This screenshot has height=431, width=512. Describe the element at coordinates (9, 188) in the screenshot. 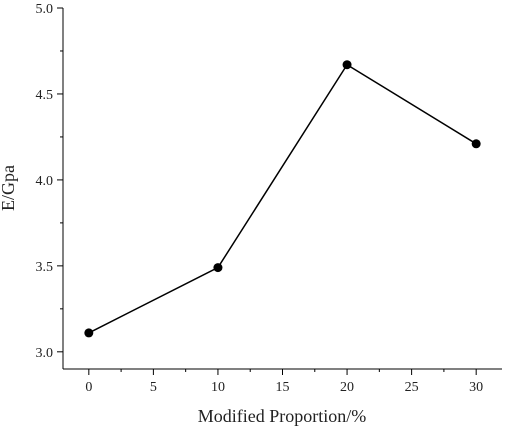

I see `y-axis-title: E/Gpa` at that location.